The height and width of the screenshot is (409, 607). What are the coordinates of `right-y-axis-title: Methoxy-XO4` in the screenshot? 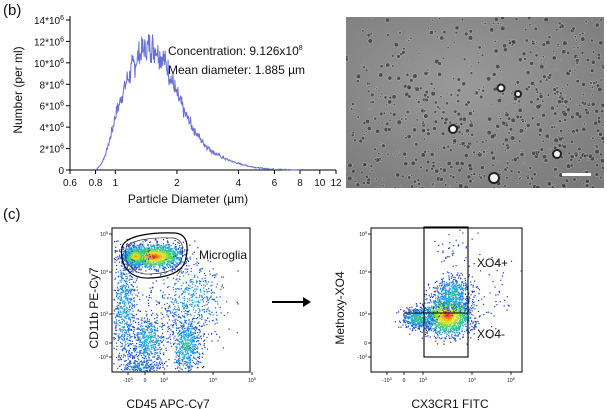 It's located at (340, 308).